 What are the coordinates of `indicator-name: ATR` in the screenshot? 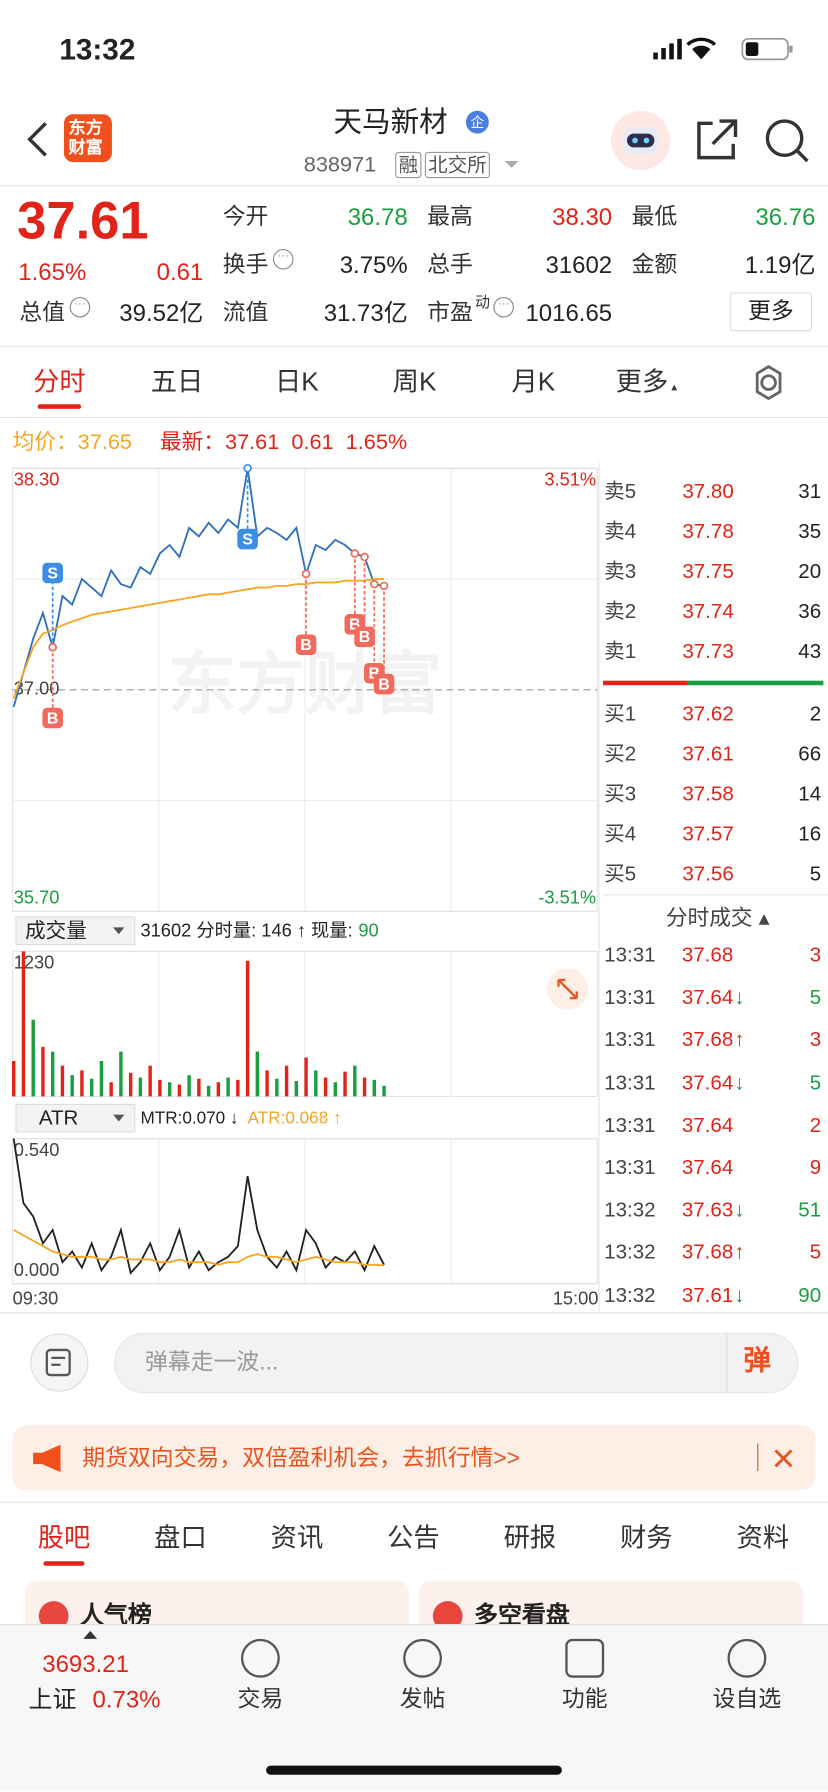 It's located at (59, 1118).